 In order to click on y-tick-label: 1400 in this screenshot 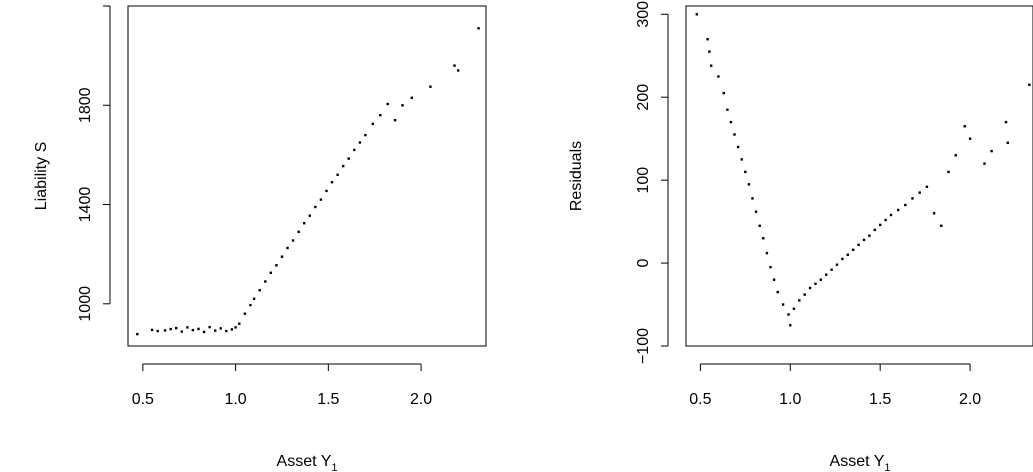, I will do `click(85, 205)`.